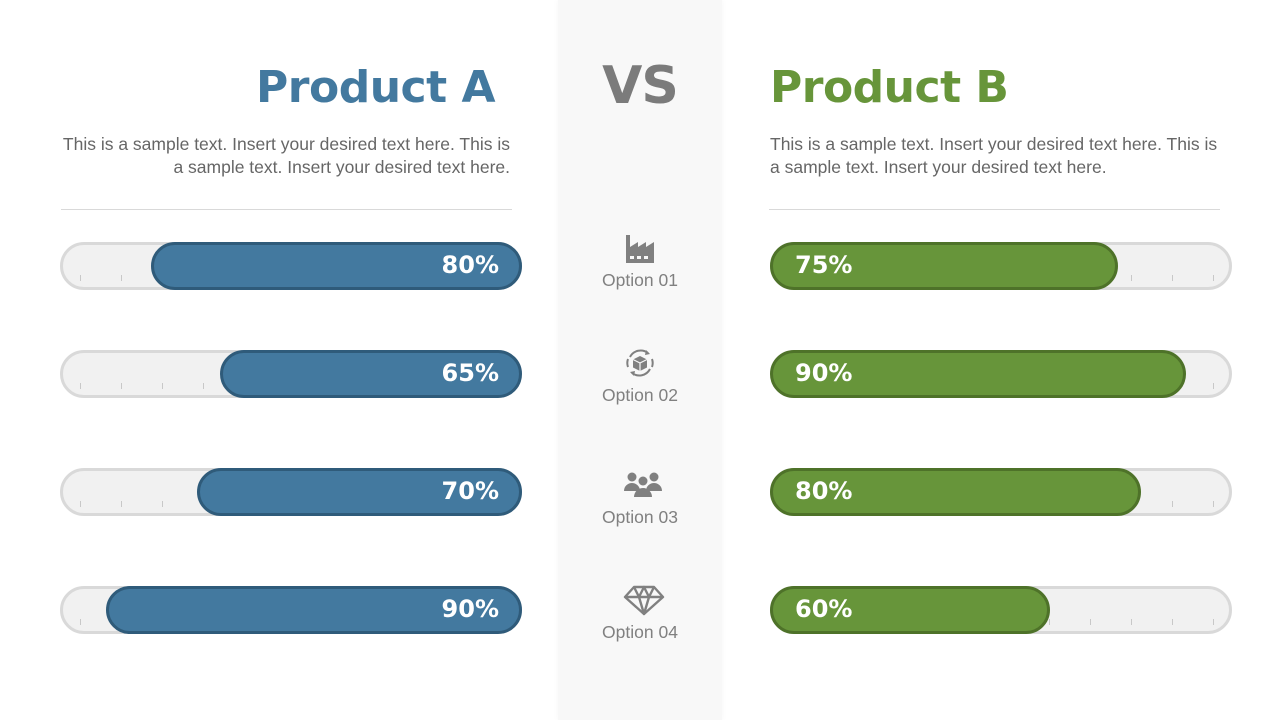  I want to click on product-b-bar-fill: 75%, so click(944, 266).